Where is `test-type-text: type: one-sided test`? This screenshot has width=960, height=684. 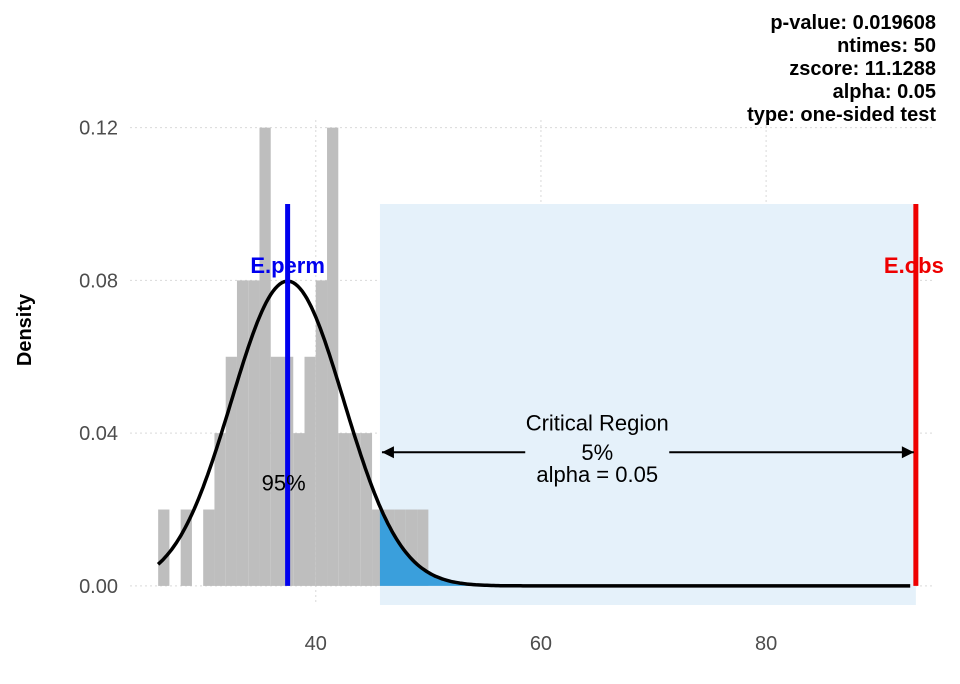 test-type-text: type: one-sided test is located at coordinates (841, 115).